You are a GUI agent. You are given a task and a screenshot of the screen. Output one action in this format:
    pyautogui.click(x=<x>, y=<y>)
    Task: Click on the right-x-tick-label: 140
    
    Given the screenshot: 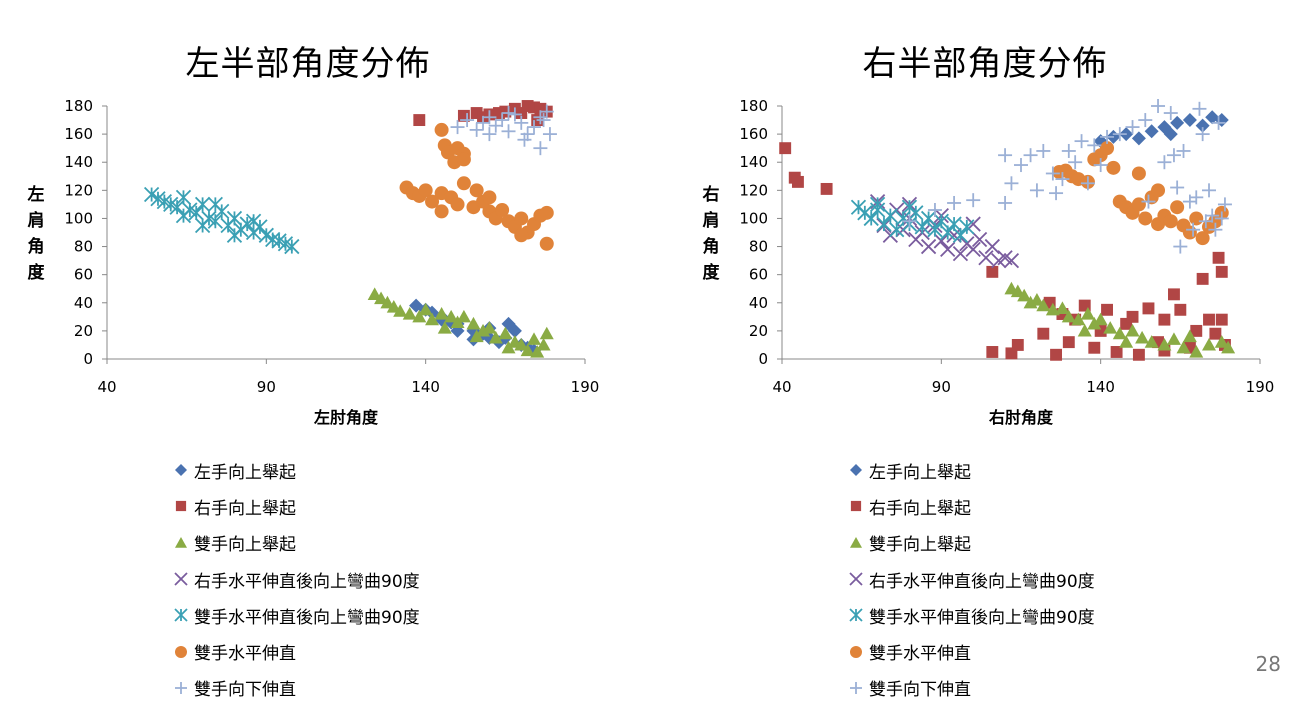 What is the action you would take?
    pyautogui.click(x=1100, y=387)
    